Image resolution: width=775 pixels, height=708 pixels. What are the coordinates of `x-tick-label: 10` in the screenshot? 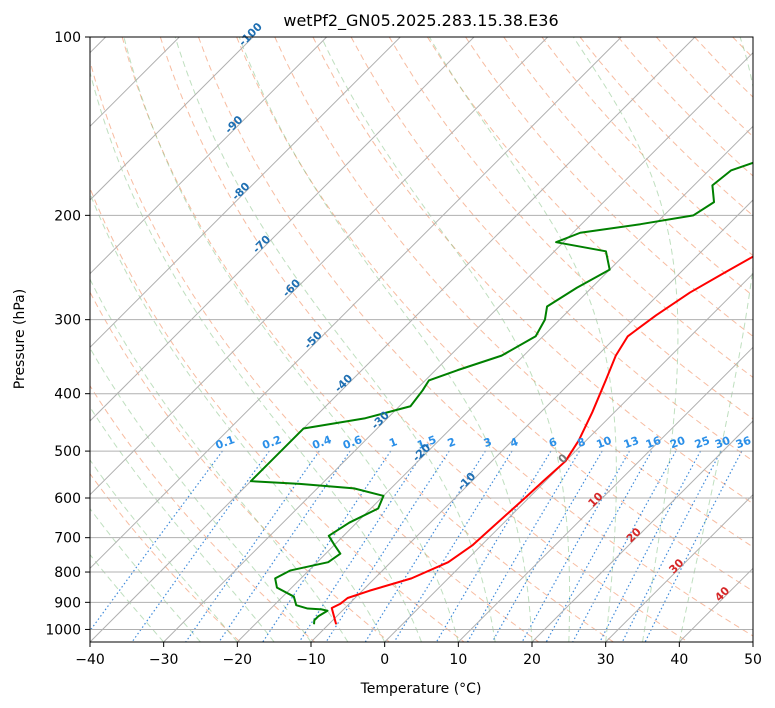 It's located at (458, 660).